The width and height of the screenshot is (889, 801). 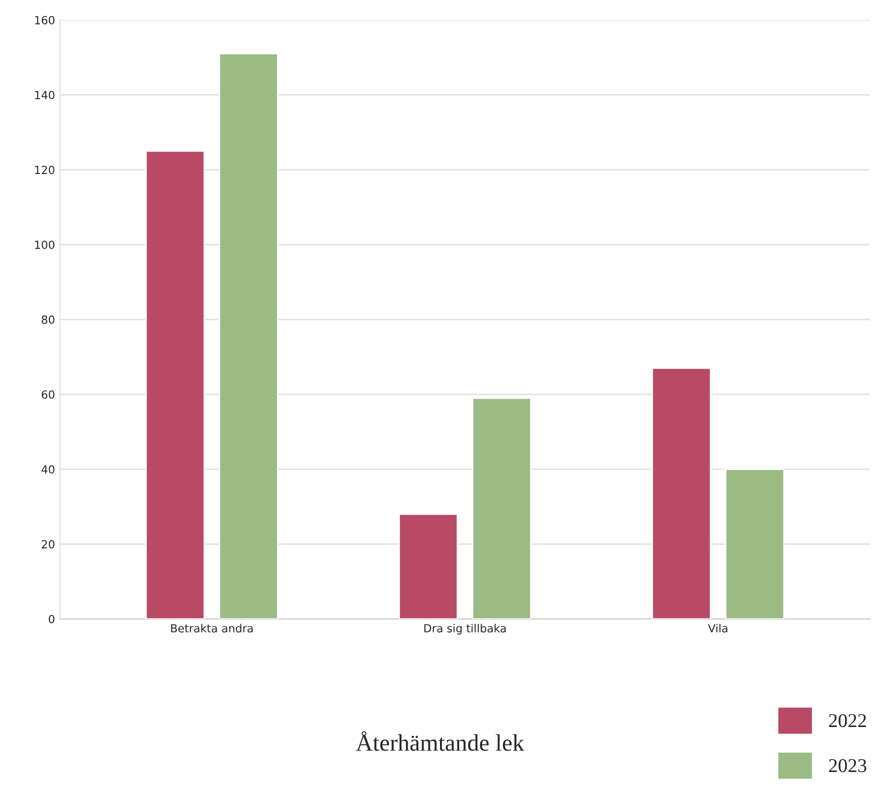 What do you see at coordinates (718, 628) in the screenshot?
I see `x-tick-label: Vila` at bounding box center [718, 628].